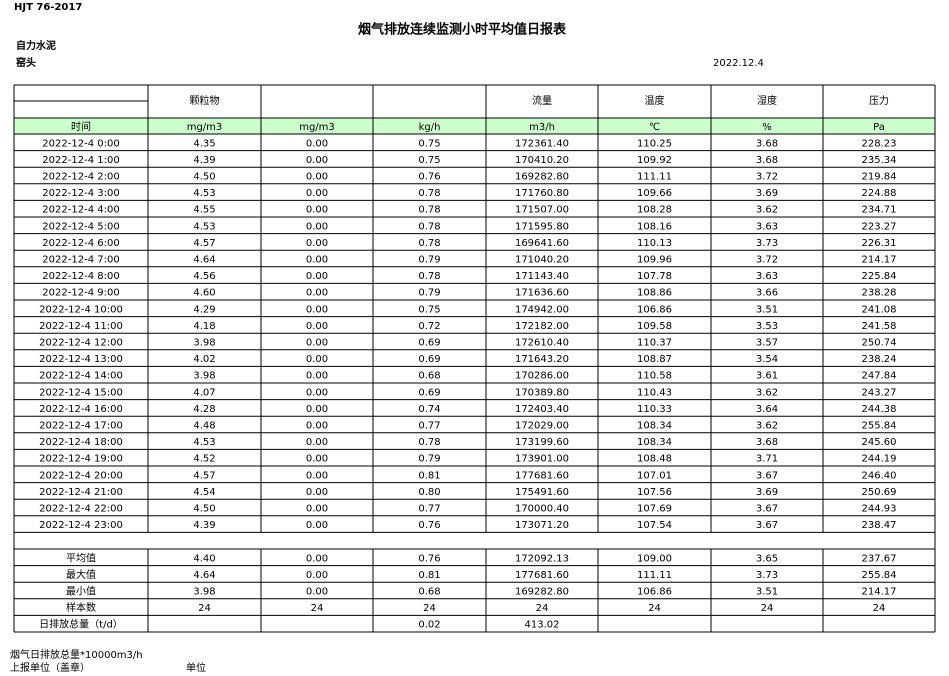  What do you see at coordinates (81, 557) in the screenshot?
I see `stat-cell: 平均值` at bounding box center [81, 557].